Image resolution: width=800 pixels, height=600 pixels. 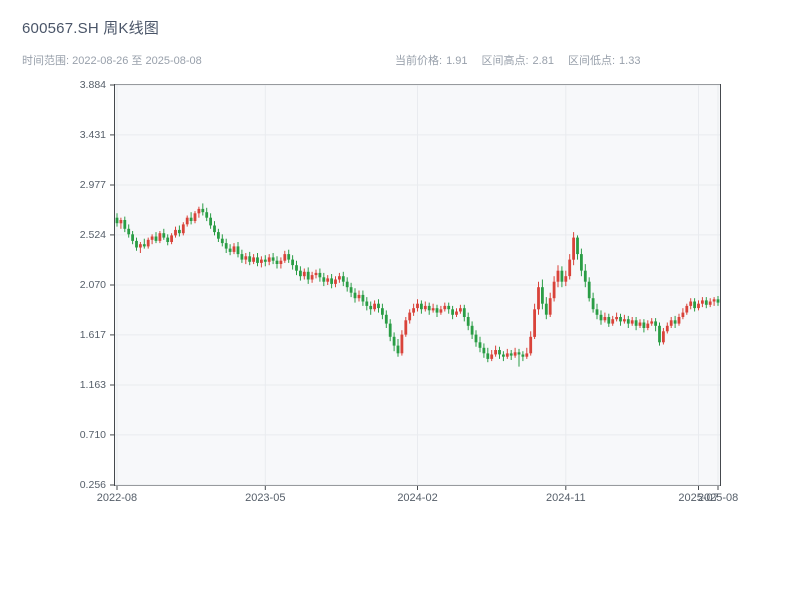 What do you see at coordinates (112, 61) in the screenshot?
I see `date-range-label: 时间范围: 2022-08-26 至 2025-08-08` at bounding box center [112, 61].